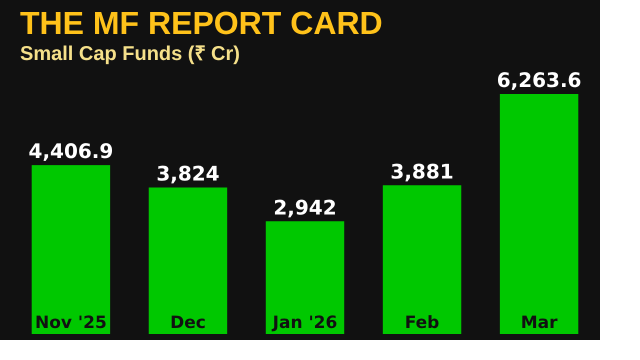  I want to click on x-tick-label: Jan '26, so click(305, 323).